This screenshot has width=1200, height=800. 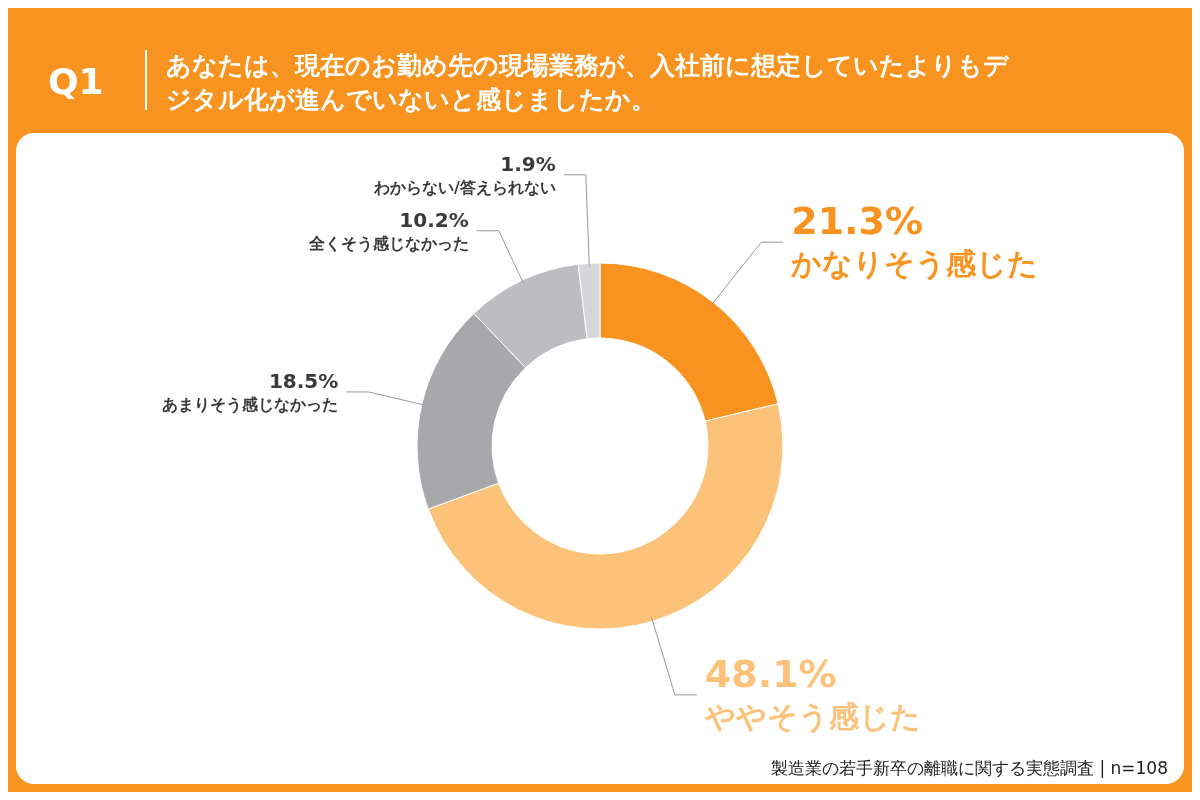 What do you see at coordinates (969, 768) in the screenshot?
I see `text: 製造業の若手新卒の離職に関する実態調査 | n=108` at bounding box center [969, 768].